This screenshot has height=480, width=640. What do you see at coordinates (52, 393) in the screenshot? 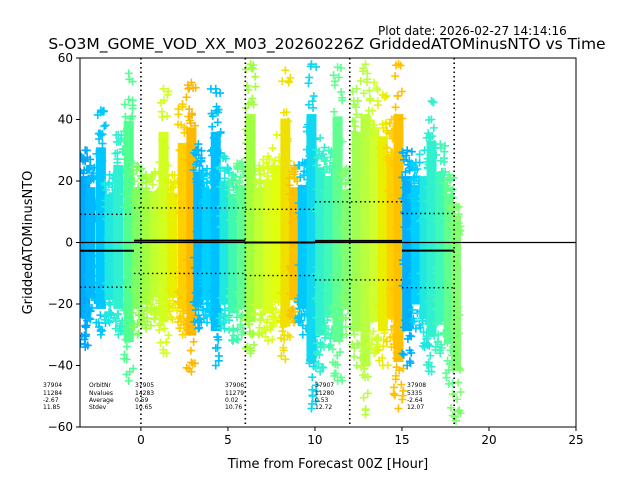
I see `orbit-nvalues: 11284` at bounding box center [52, 393].